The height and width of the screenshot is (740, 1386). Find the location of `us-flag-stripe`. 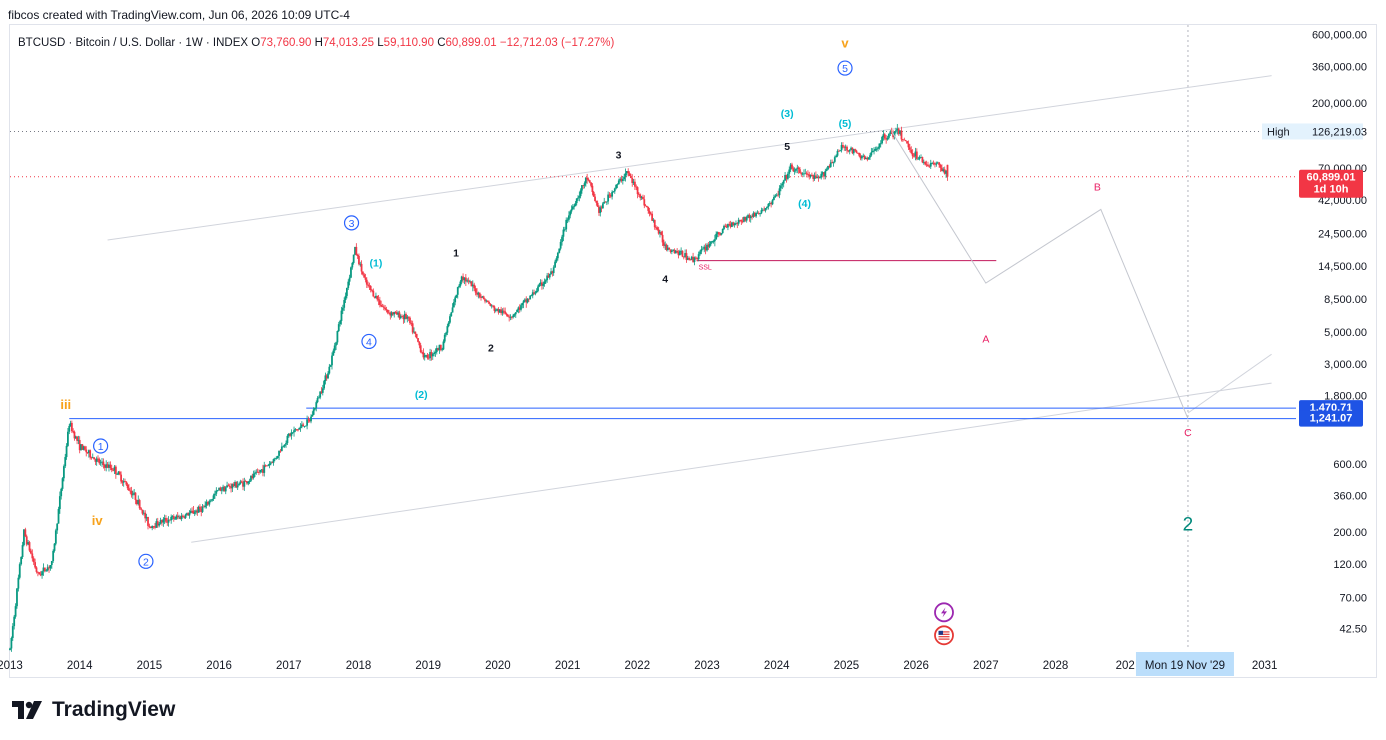

us-flag-stripe is located at coordinates (944, 634).